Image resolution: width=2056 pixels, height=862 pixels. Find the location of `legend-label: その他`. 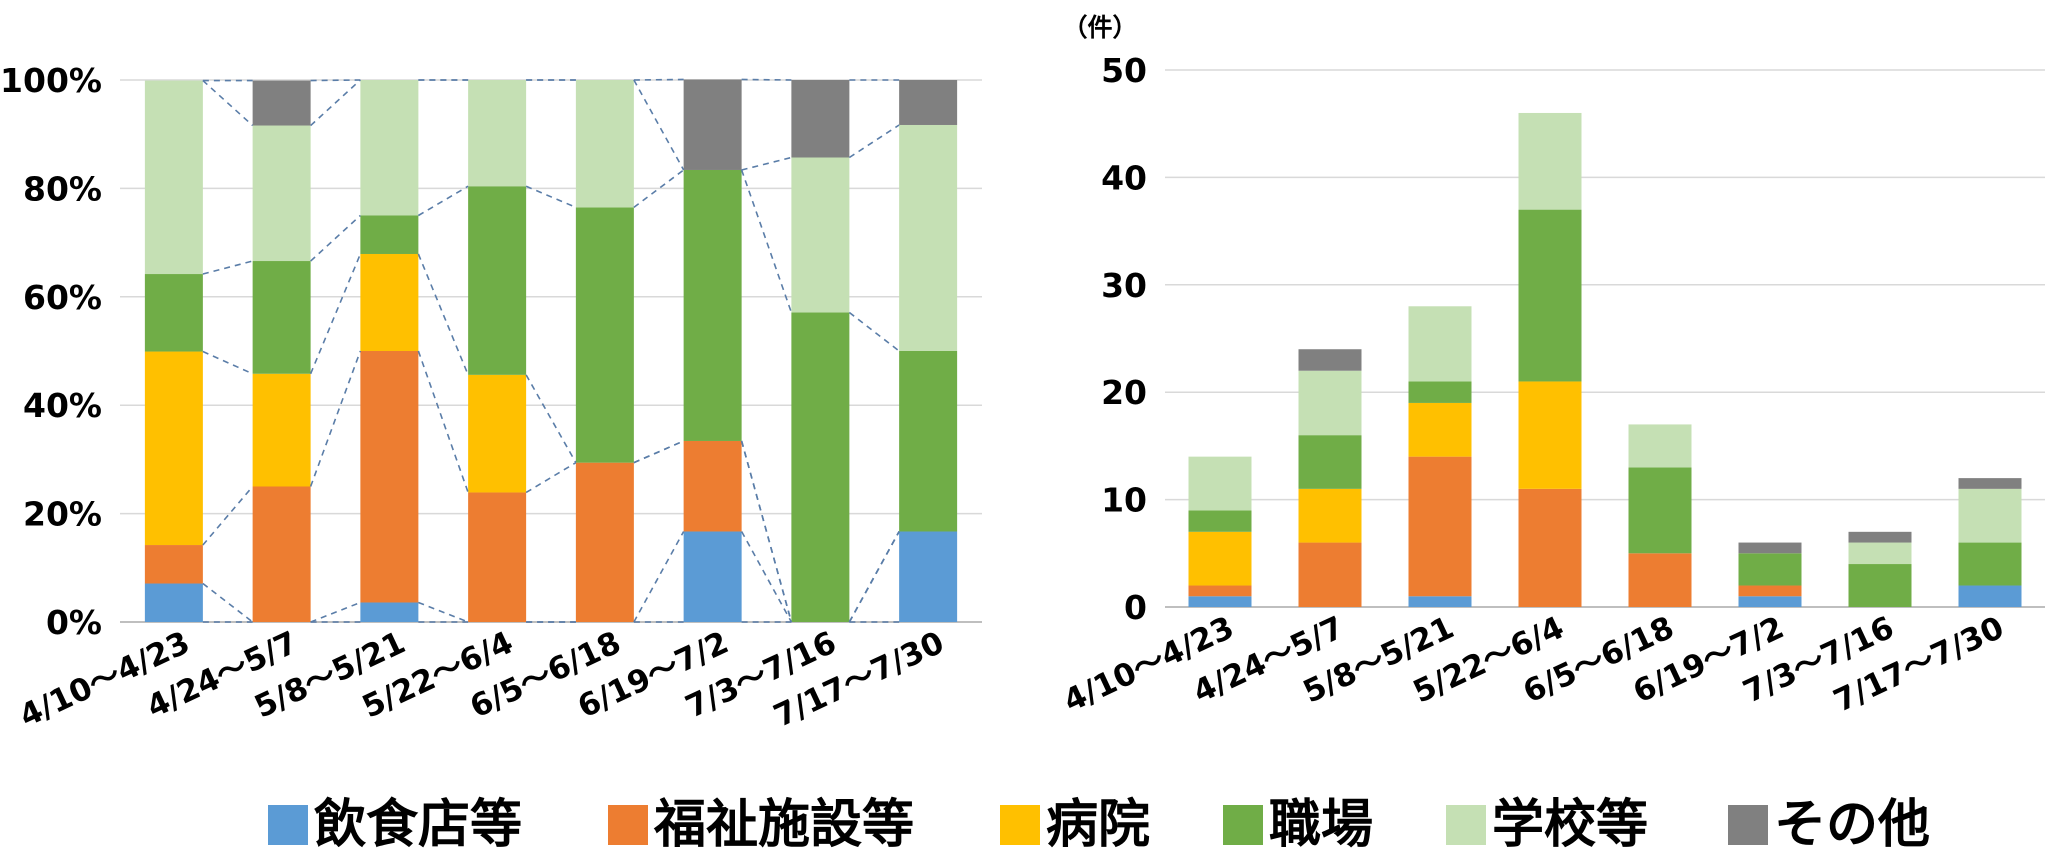

legend-label: その他 is located at coordinates (1852, 825).